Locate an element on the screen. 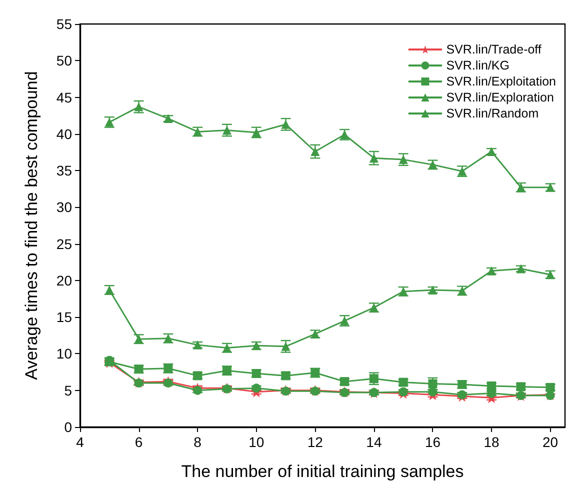 Image resolution: width=585 pixels, height=494 pixels. legend-label: SVR.lin/KG is located at coordinates (478, 65).